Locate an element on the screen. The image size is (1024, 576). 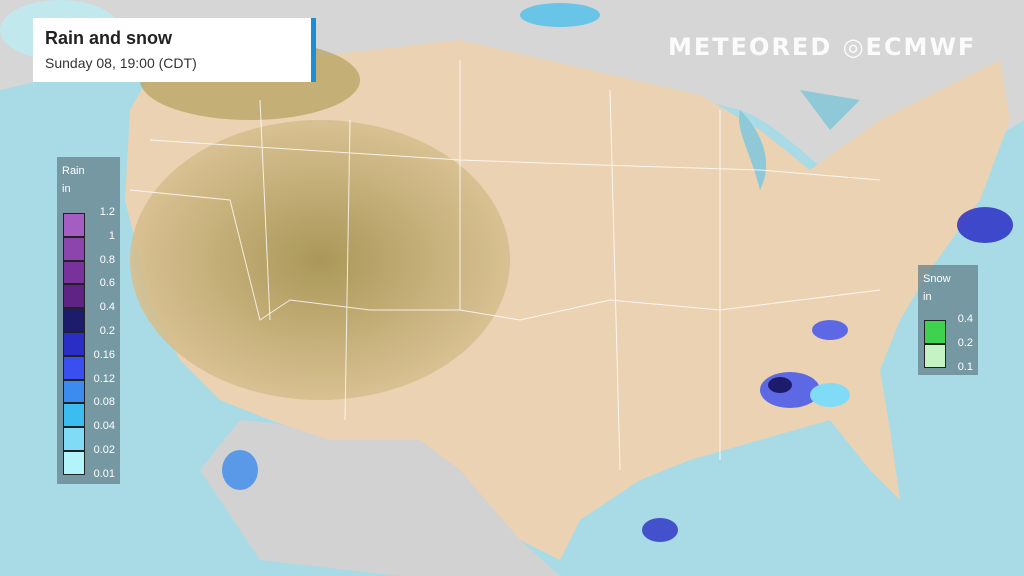
title-panel: Rain and snow Sunday 08, 19:00 (CDT) is located at coordinates (172, 50).